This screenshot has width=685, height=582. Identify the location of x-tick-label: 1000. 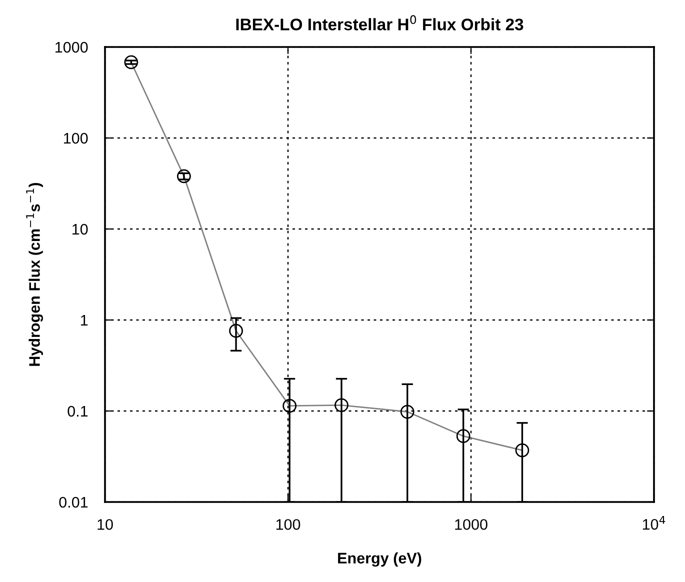
(471, 524).